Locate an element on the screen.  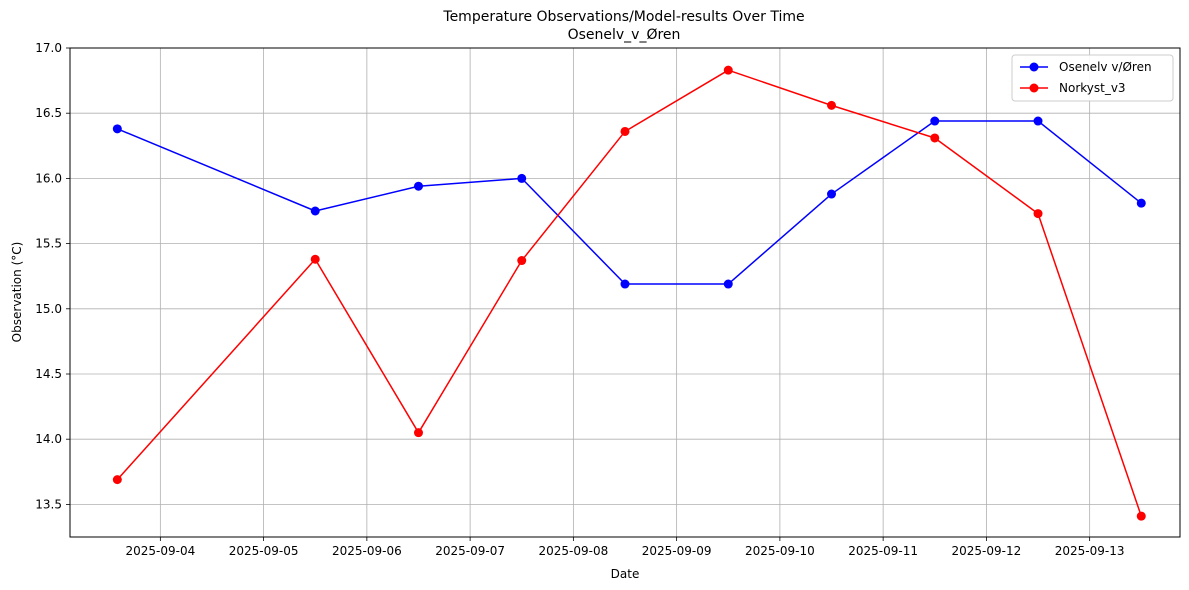
legend-box is located at coordinates (1092, 78).